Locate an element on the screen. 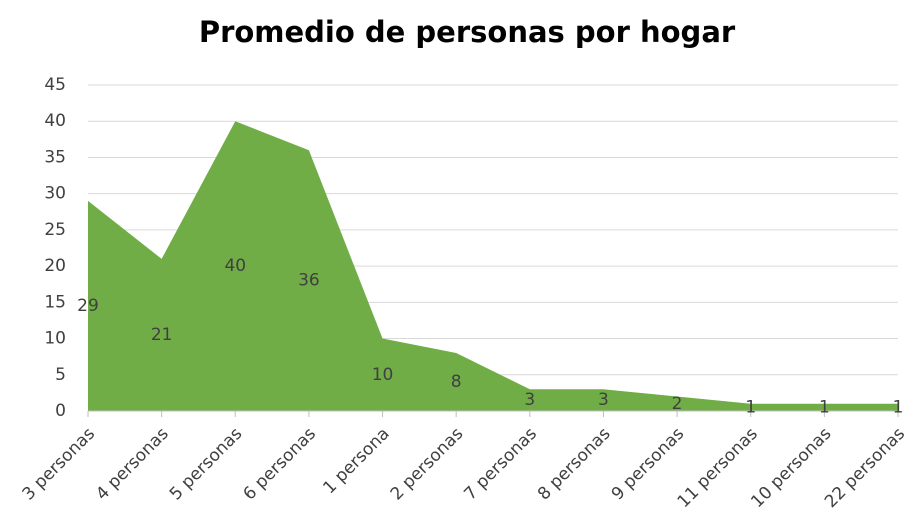 This screenshot has height=527, width=906. data-label: 21 is located at coordinates (162, 335).